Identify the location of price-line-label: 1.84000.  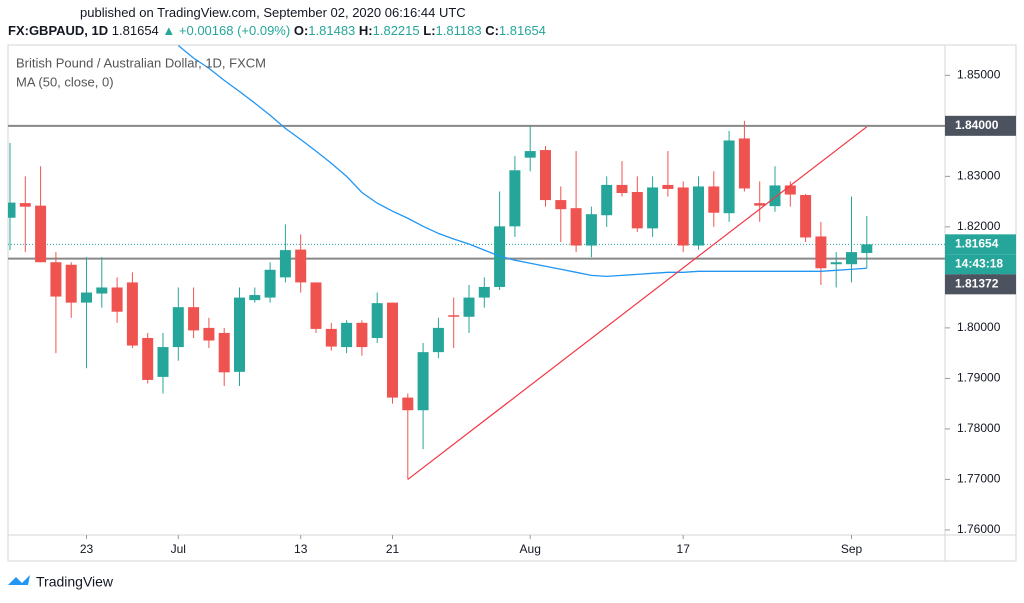
(977, 125).